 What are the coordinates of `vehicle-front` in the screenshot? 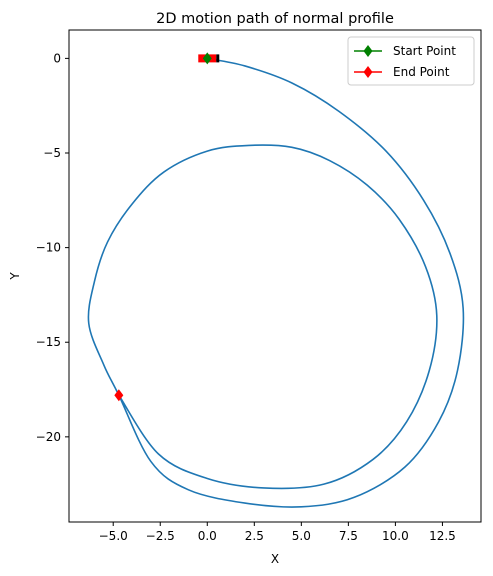 It's located at (217, 58).